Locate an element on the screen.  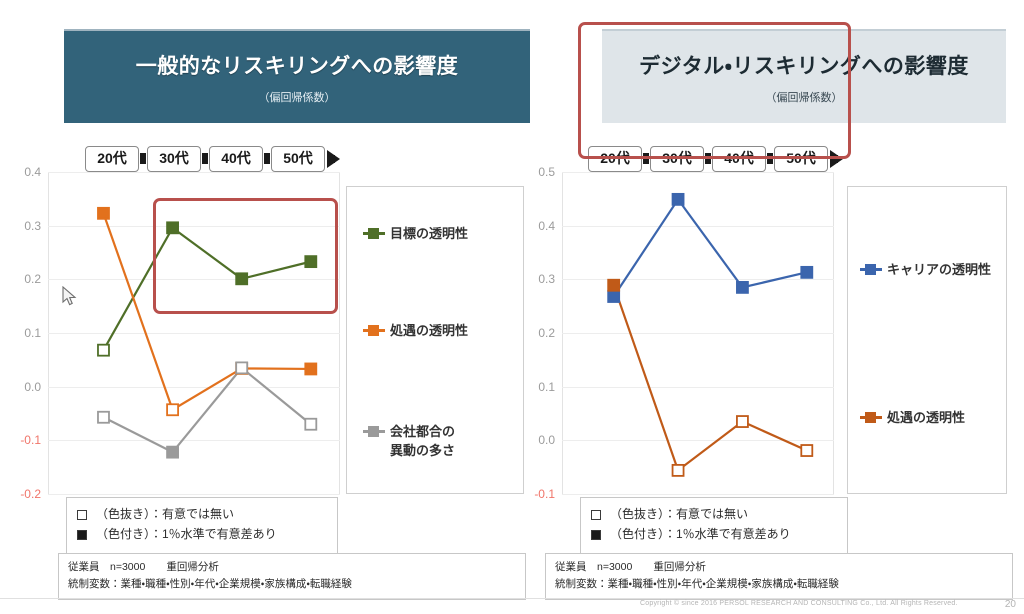
legend-label: キャリアの透明性 is located at coordinates (939, 269).